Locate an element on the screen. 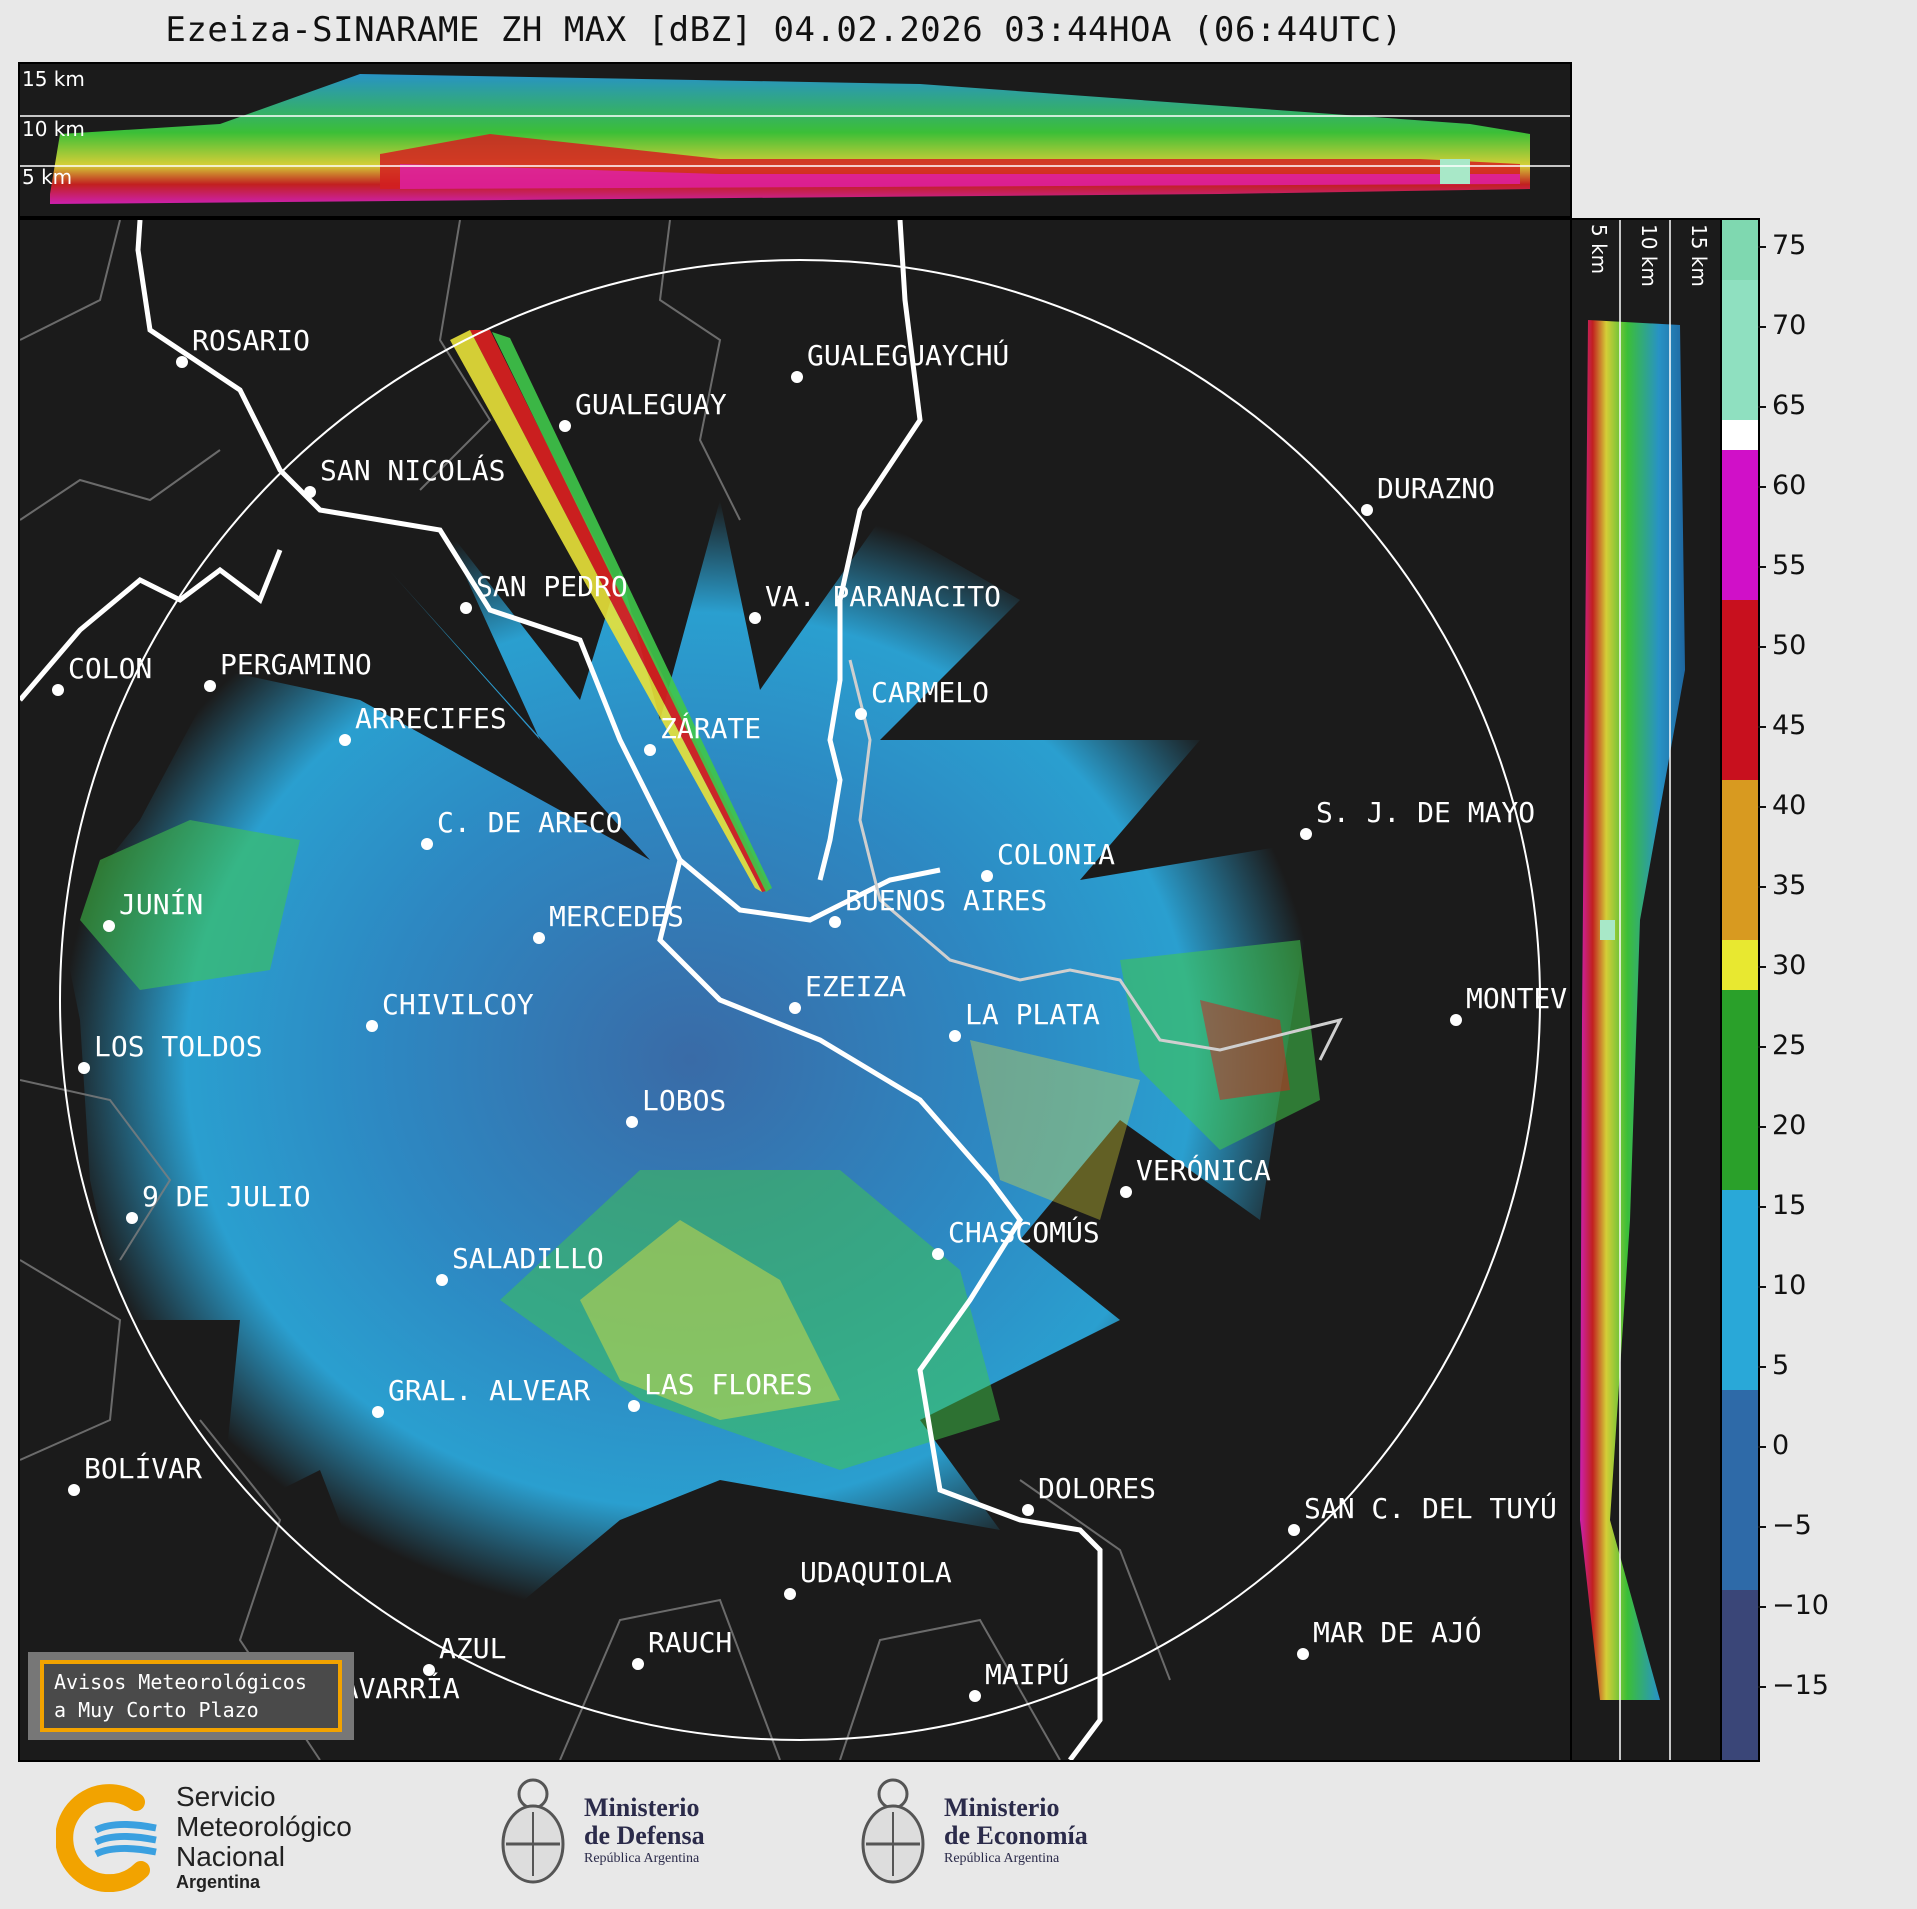  city-rosario: ROSARIO is located at coordinates (243, 346).